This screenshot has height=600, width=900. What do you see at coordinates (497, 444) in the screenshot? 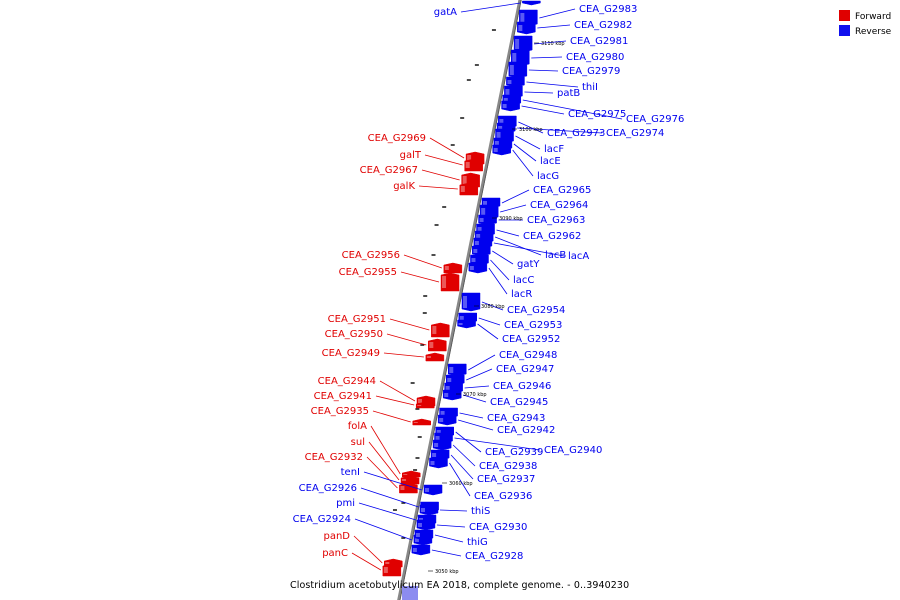
I see `leader-cea-g2940` at bounding box center [497, 444].